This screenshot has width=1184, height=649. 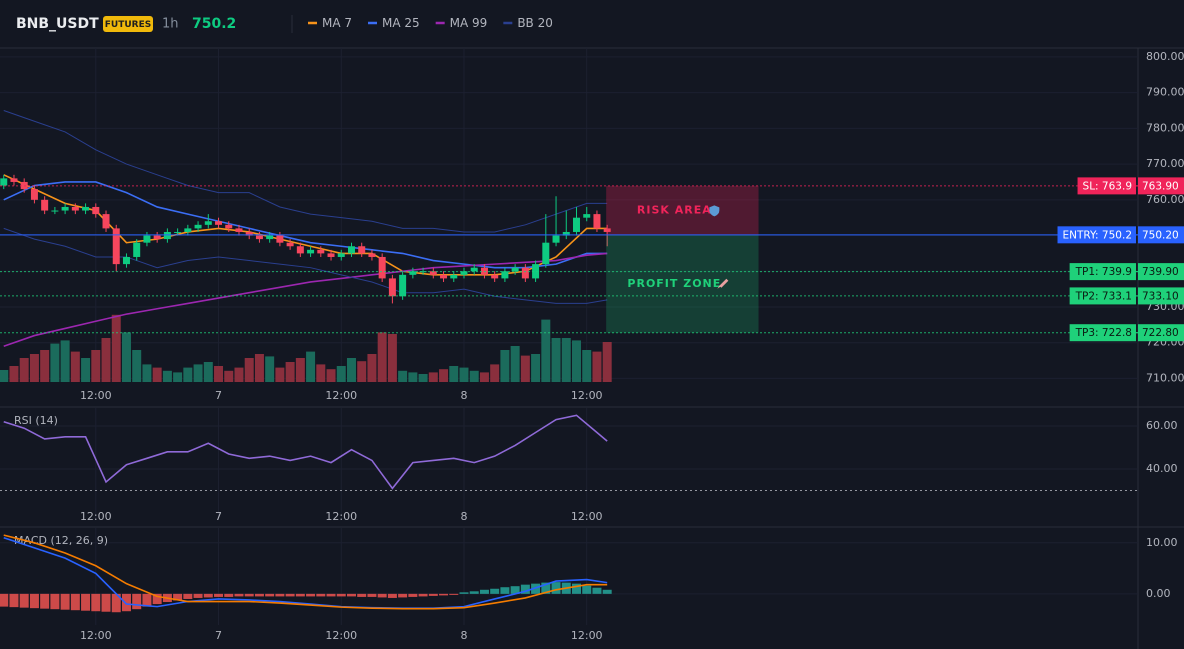 I want to click on legend-label: MA 25, so click(x=401, y=23).